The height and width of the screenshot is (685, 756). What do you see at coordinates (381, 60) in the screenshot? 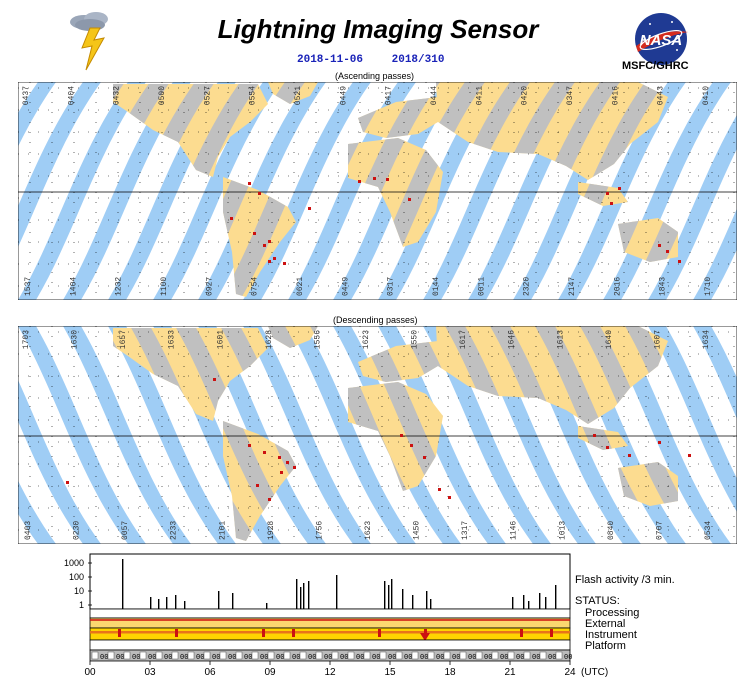
I see `date-line: 2018-11-06 2018/310` at bounding box center [381, 60].